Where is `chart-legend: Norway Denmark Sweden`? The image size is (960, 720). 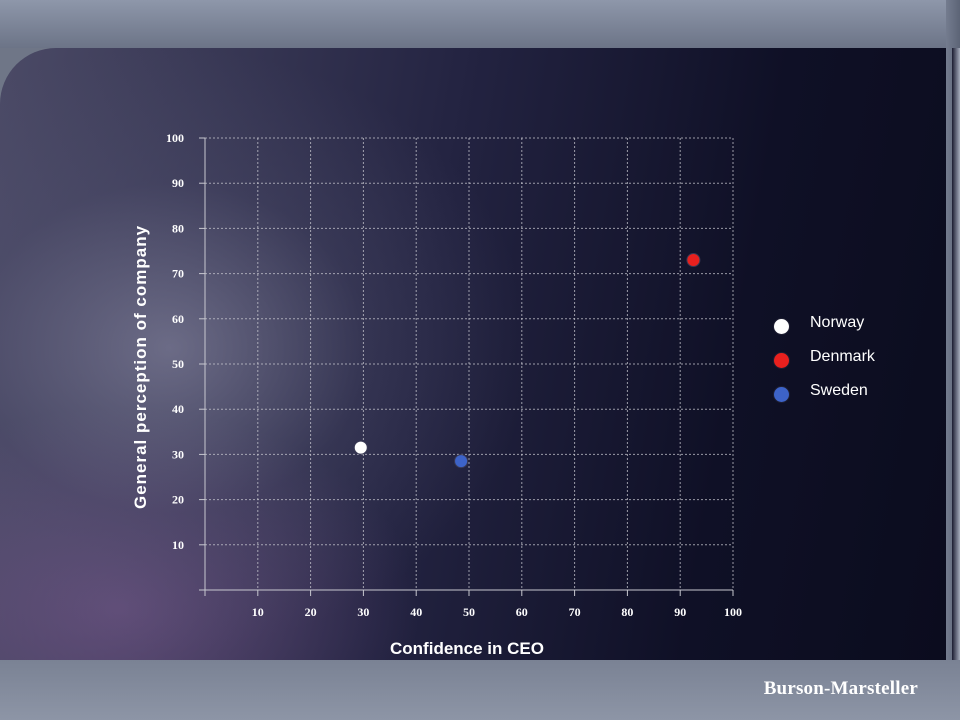
chart-legend: Norway Denmark Sweden is located at coordinates (824, 357).